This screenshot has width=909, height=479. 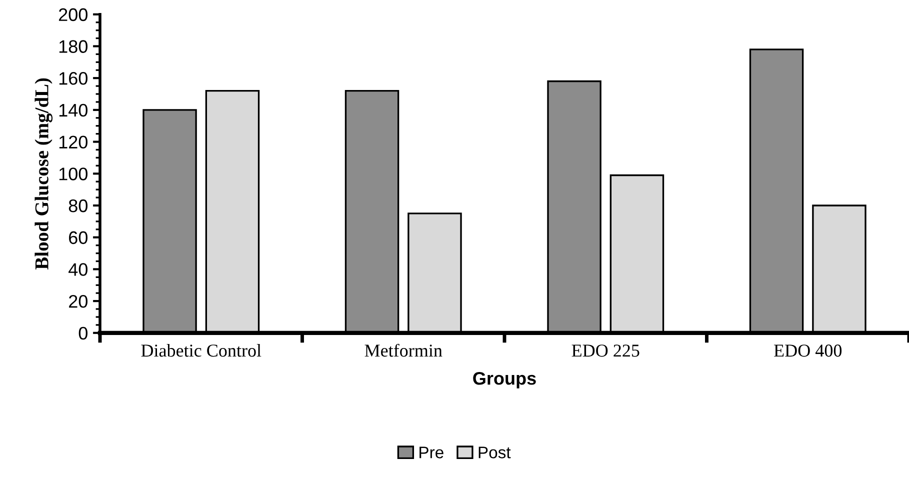 What do you see at coordinates (504, 380) in the screenshot?
I see `x-axis-title: Groups` at bounding box center [504, 380].